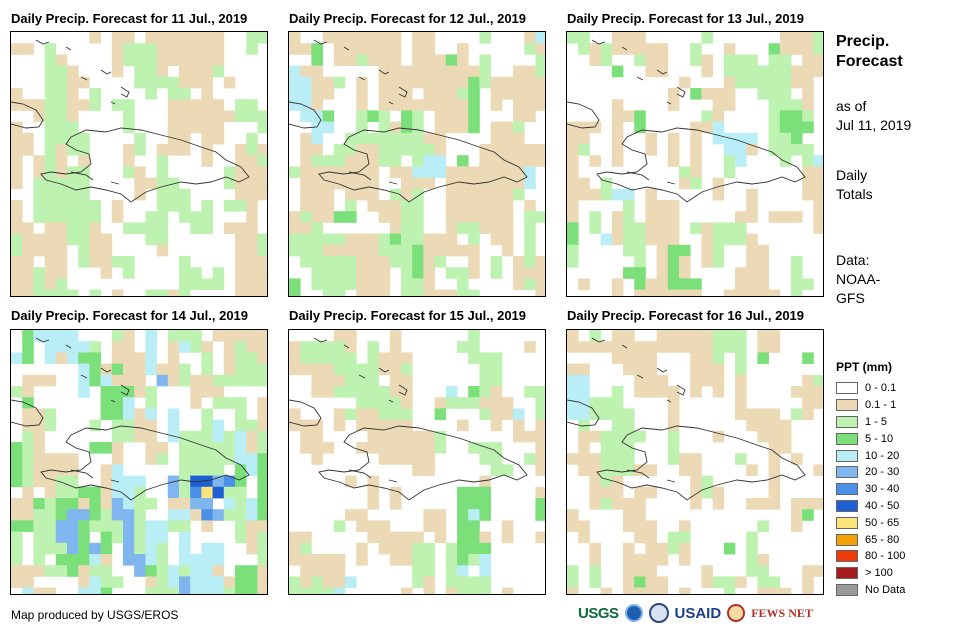  What do you see at coordinates (882, 472) in the screenshot?
I see `legend-label: 20 - 30` at bounding box center [882, 472].